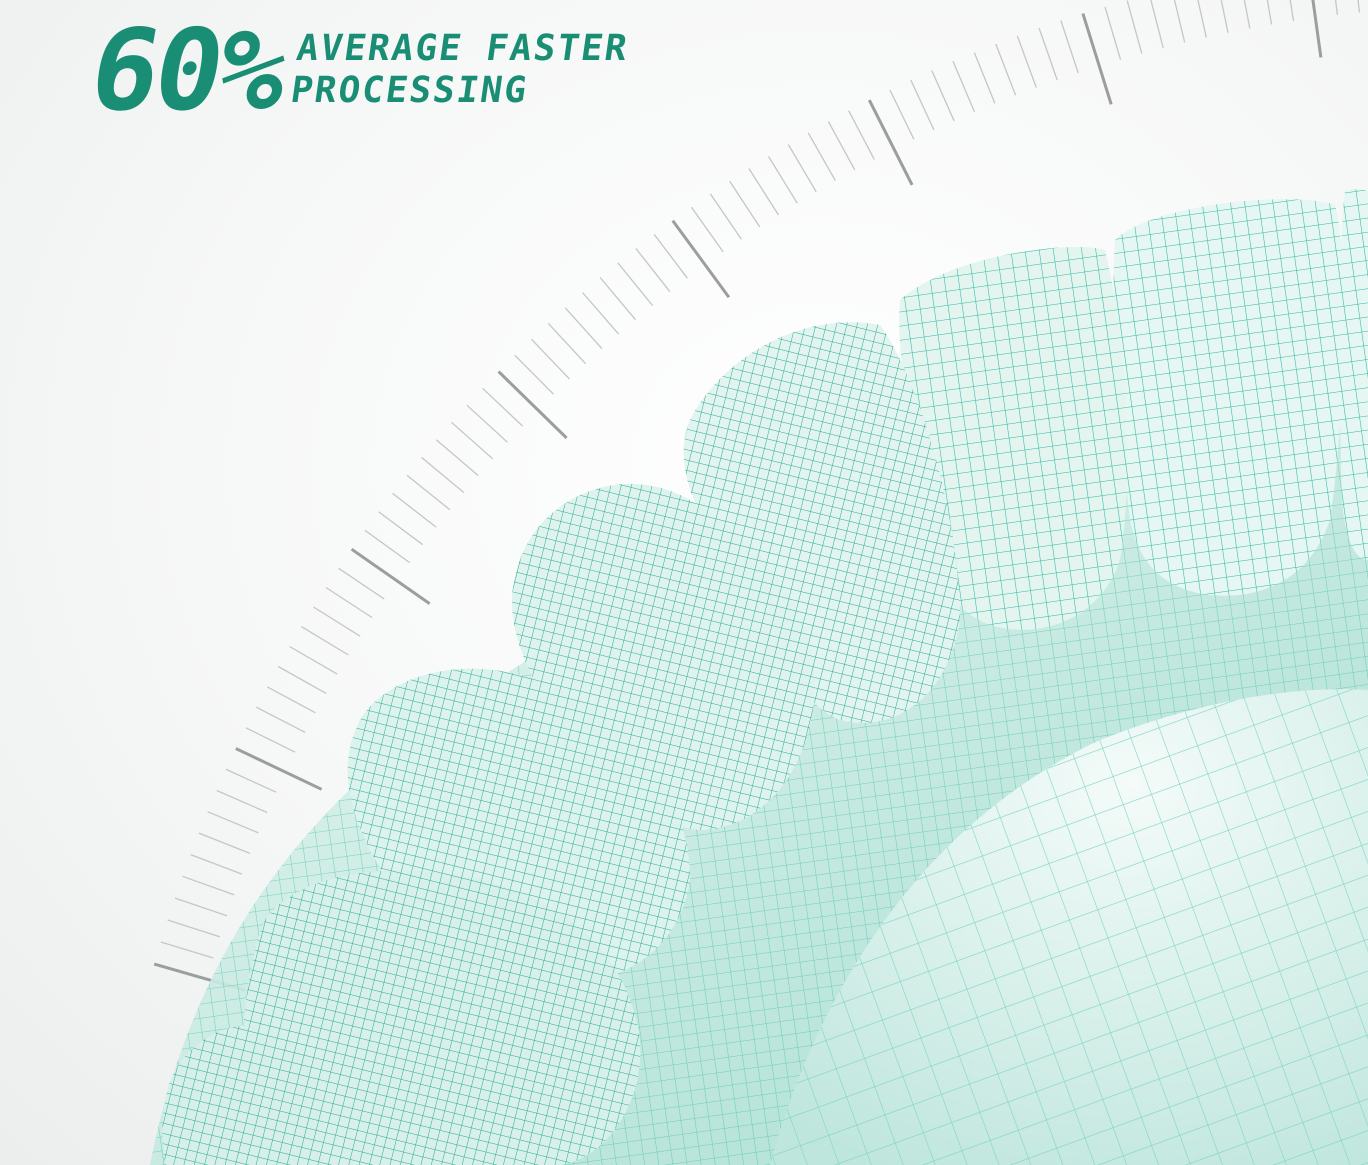 This screenshot has height=1165, width=1368. Describe the element at coordinates (463, 48) in the screenshot. I see `caption-line-1: AVERAGE FASTER` at that location.